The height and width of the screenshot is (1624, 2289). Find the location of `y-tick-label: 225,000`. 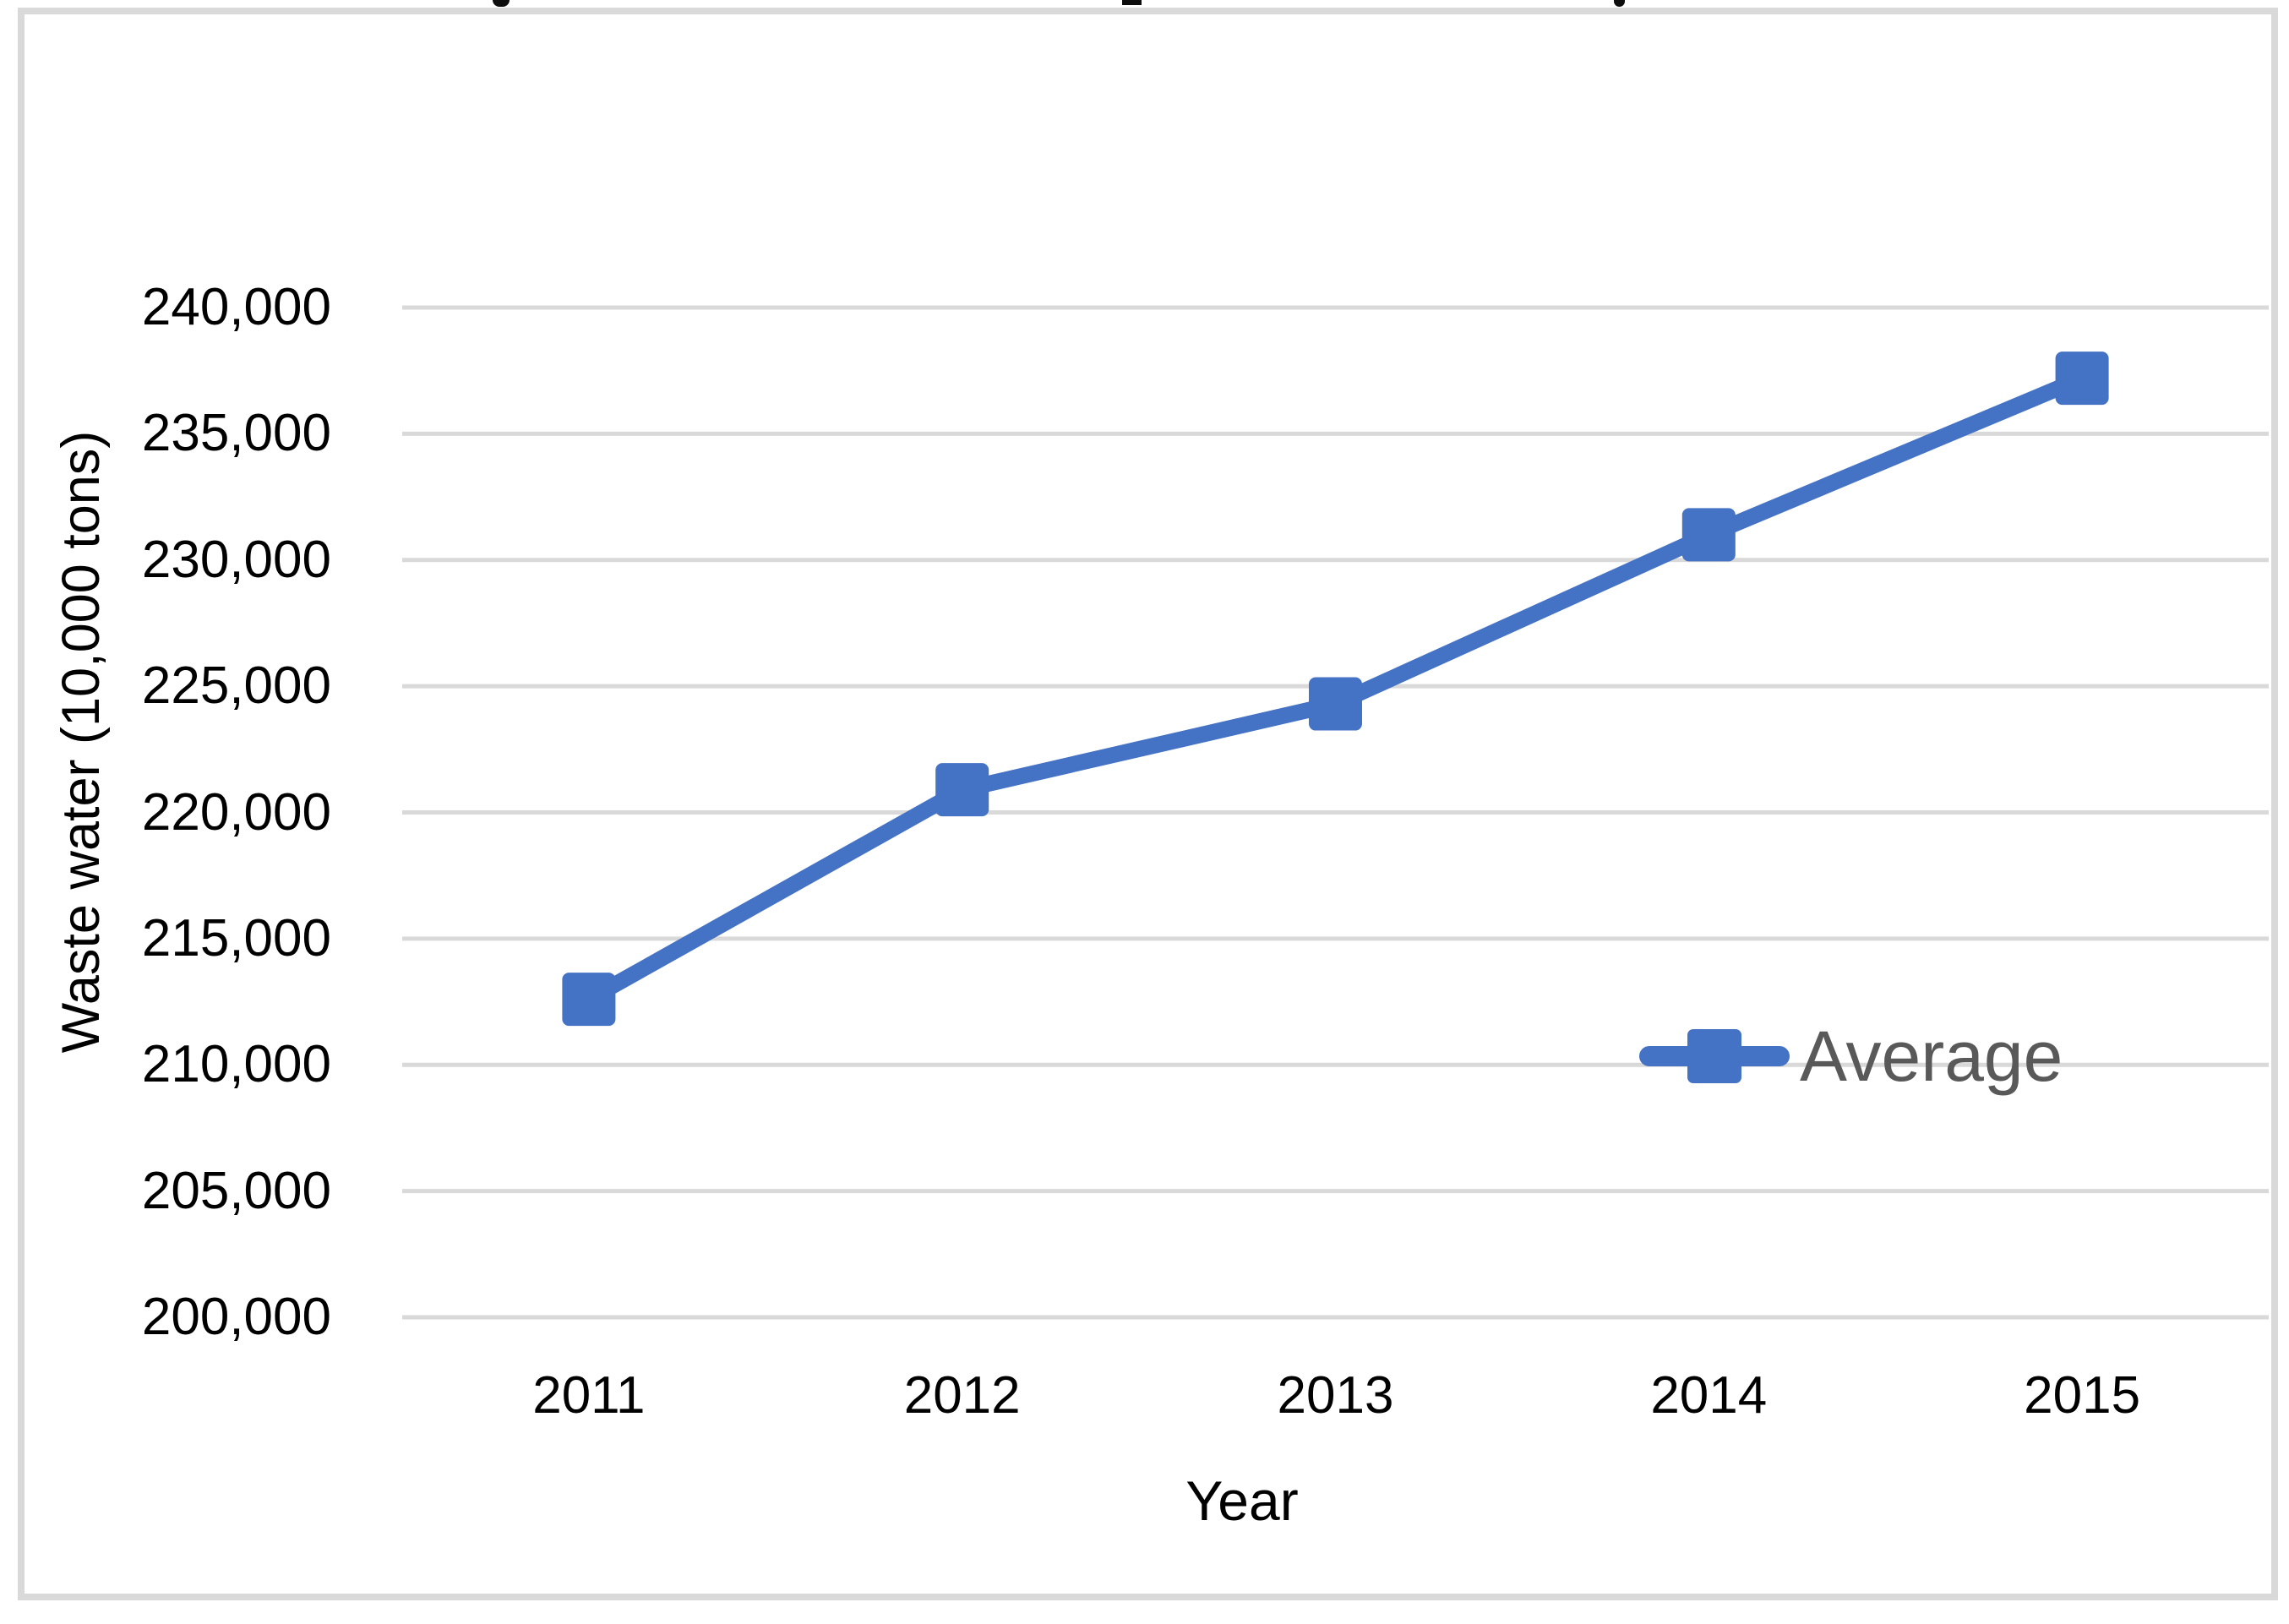

y-tick-label: 225,000 is located at coordinates (236, 686).